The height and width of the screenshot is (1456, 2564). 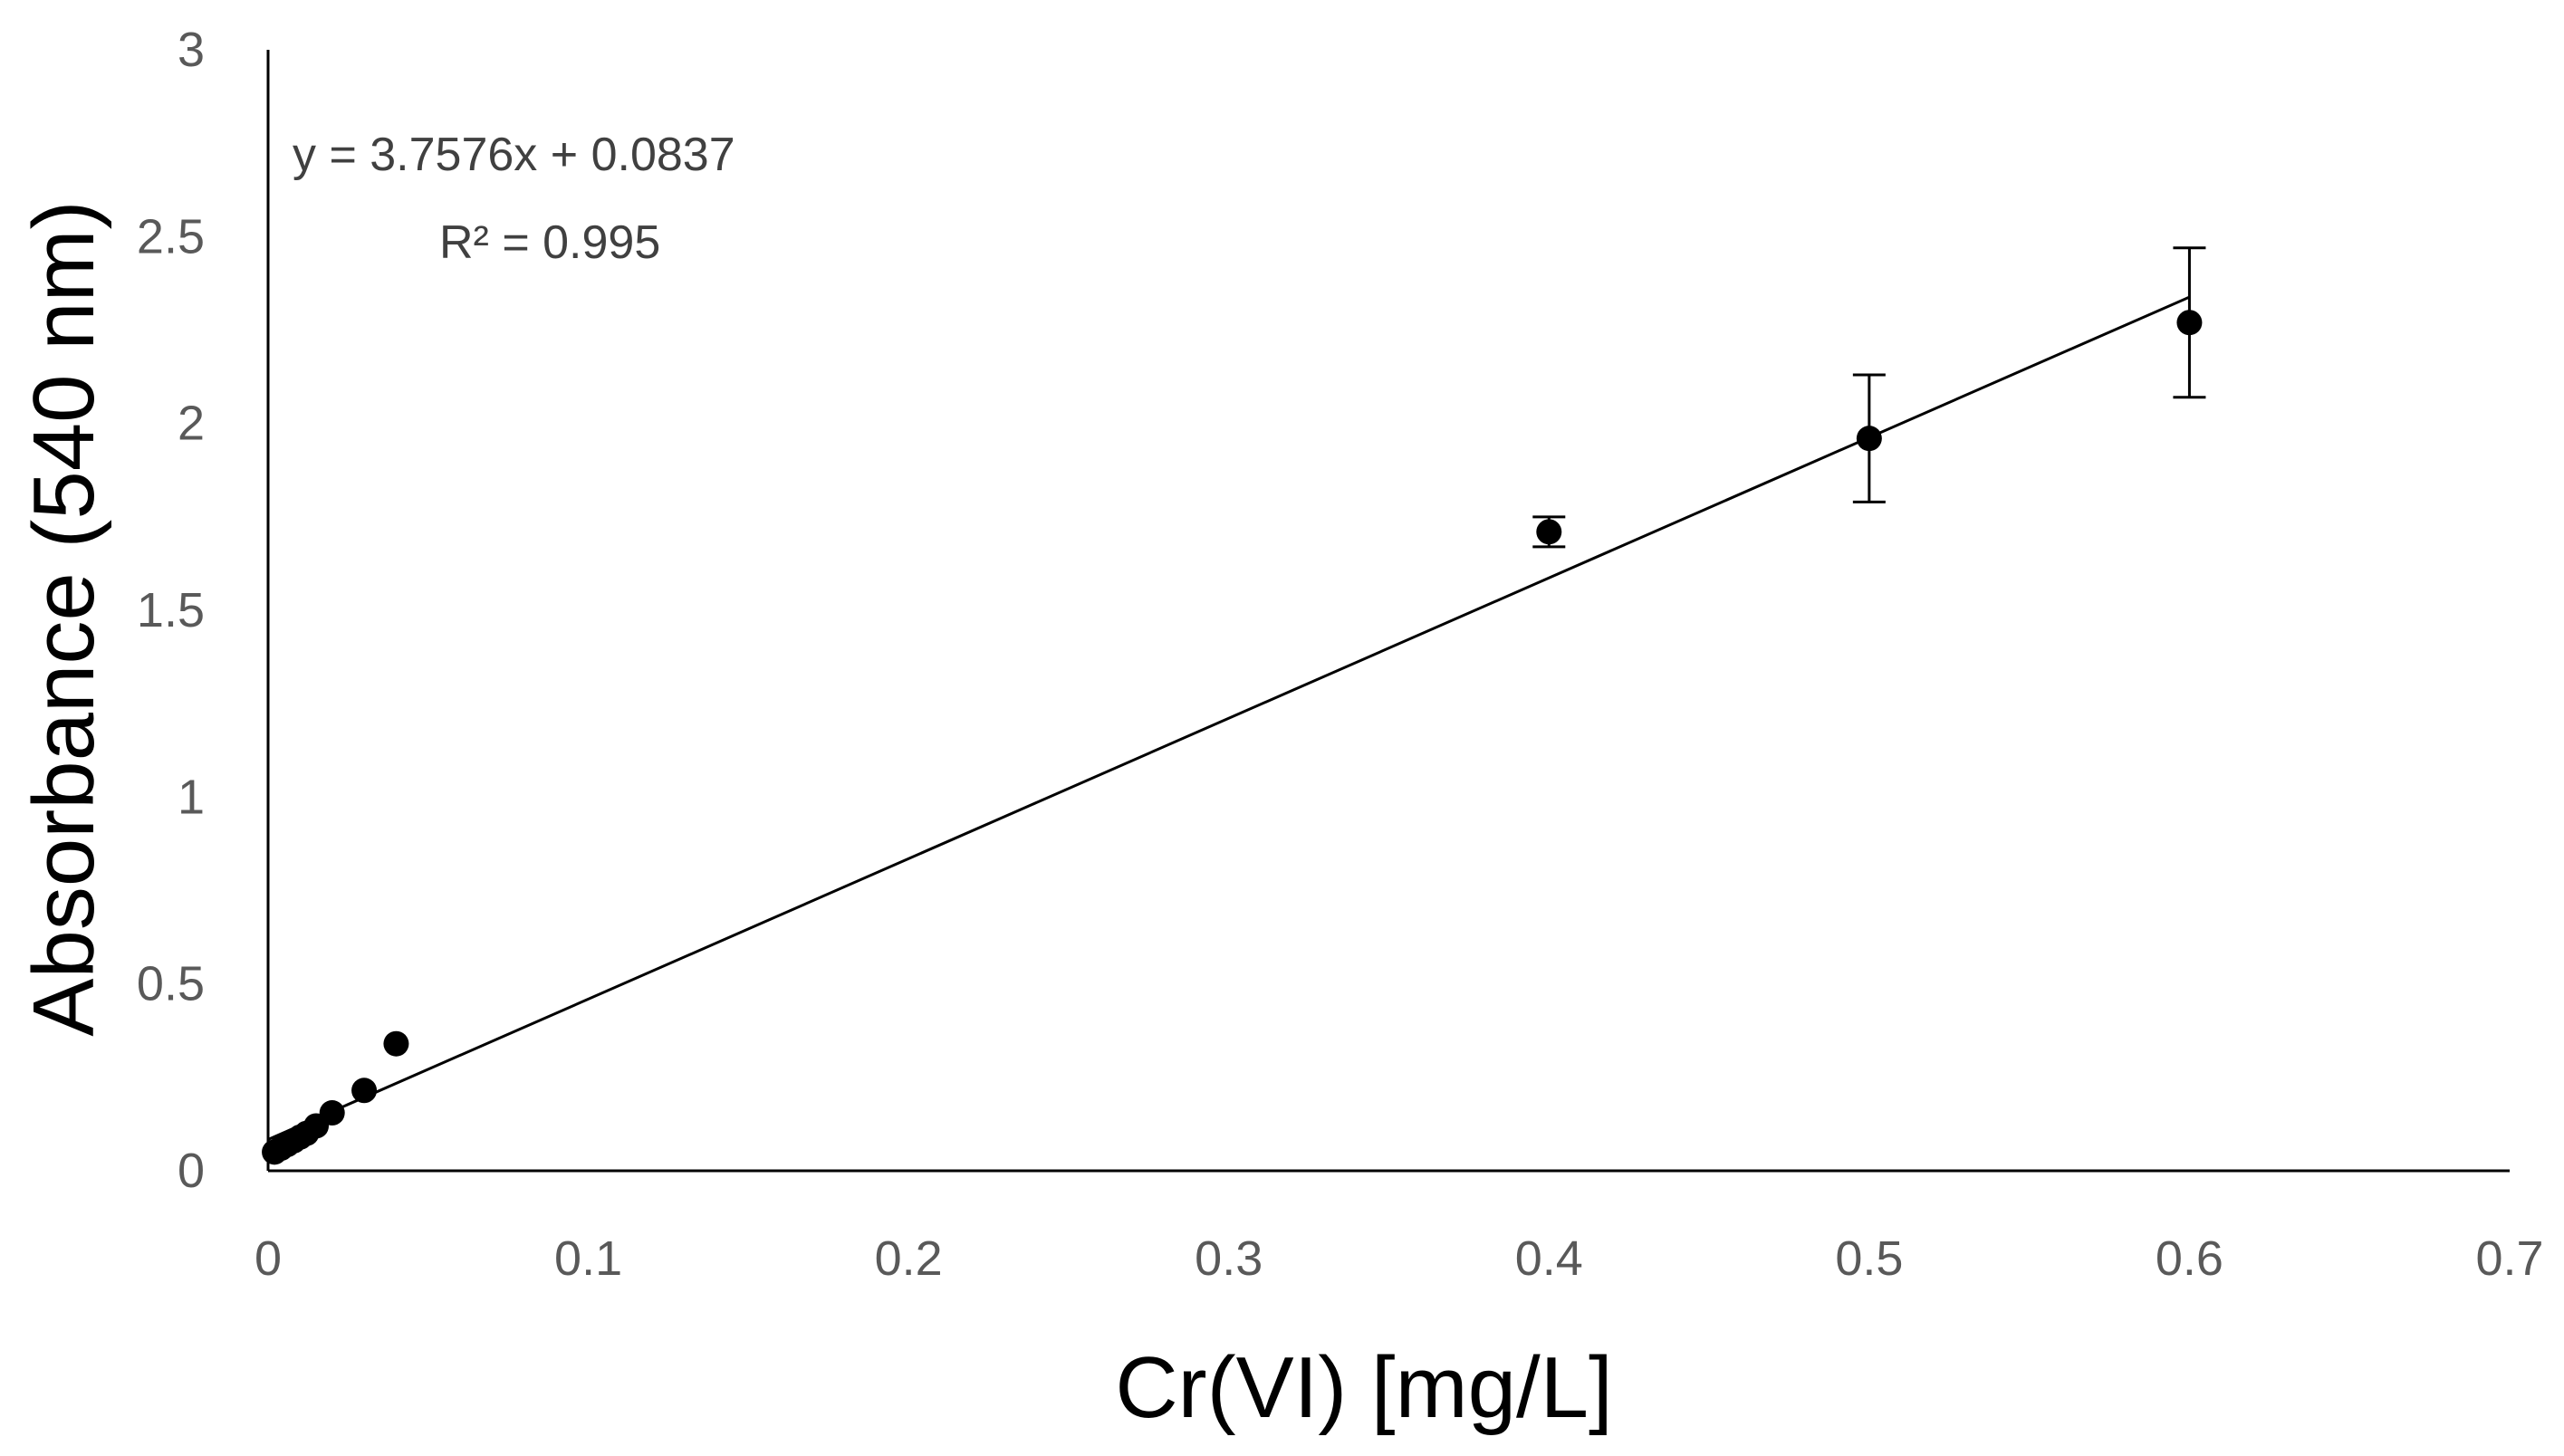 What do you see at coordinates (191, 1171) in the screenshot?
I see `y-tick-label: 0` at bounding box center [191, 1171].